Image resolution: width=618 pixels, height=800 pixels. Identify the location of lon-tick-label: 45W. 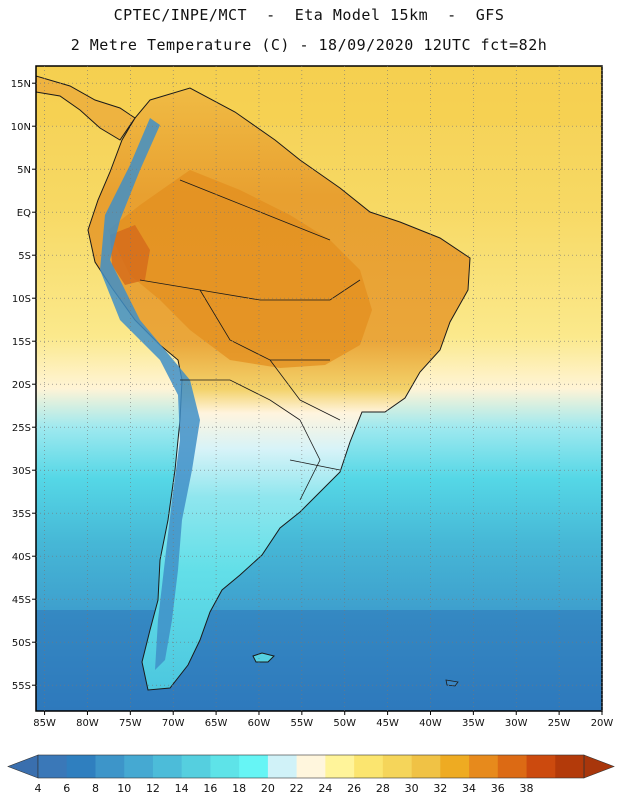
(387, 723).